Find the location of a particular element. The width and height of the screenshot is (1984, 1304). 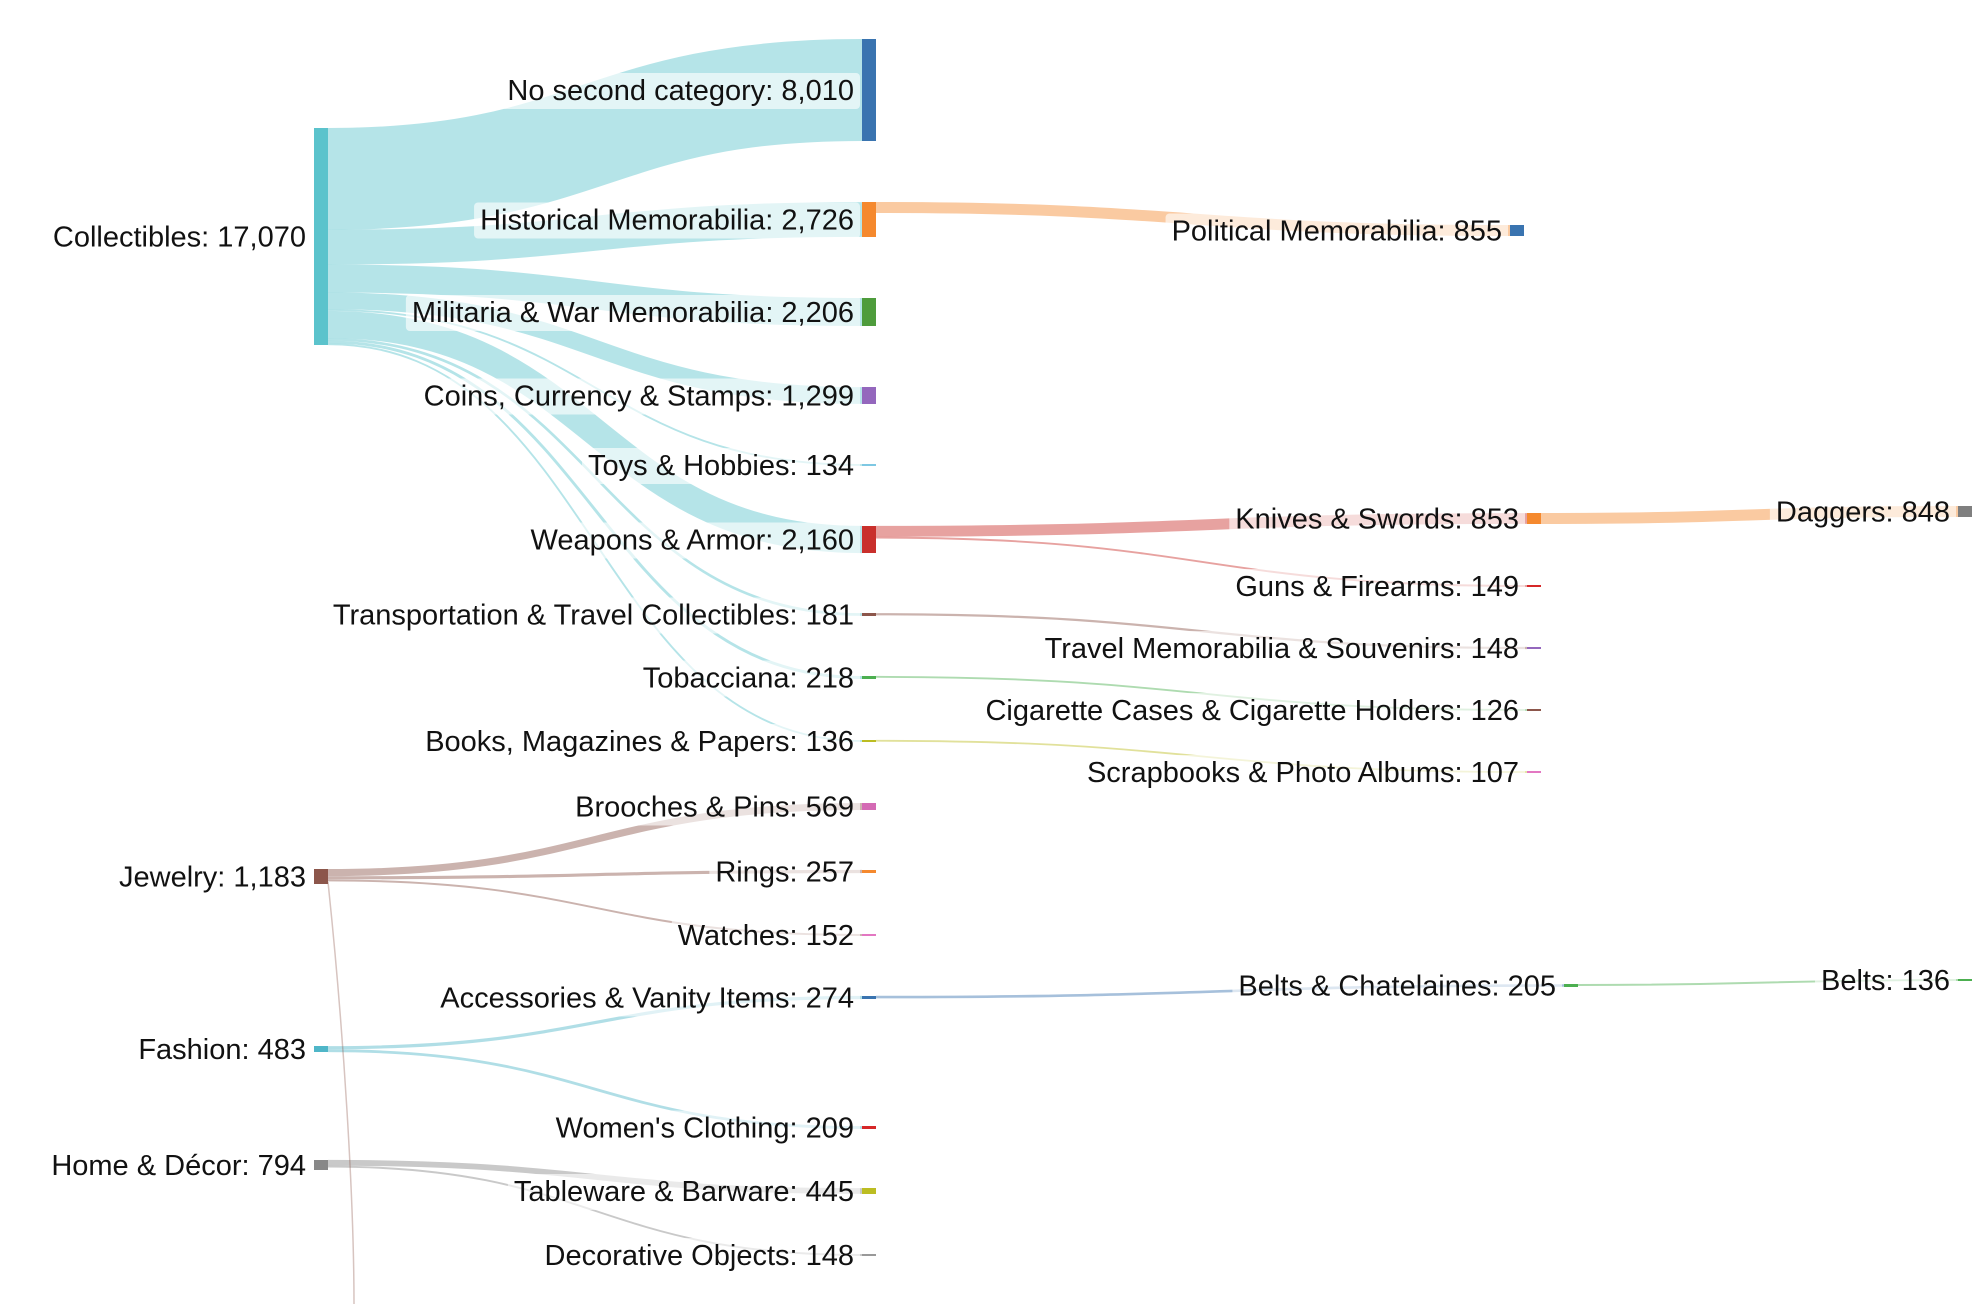

sankey-label-scrapbooks: Scrapbooks & Photo Albums: 107 is located at coordinates (1303, 773).